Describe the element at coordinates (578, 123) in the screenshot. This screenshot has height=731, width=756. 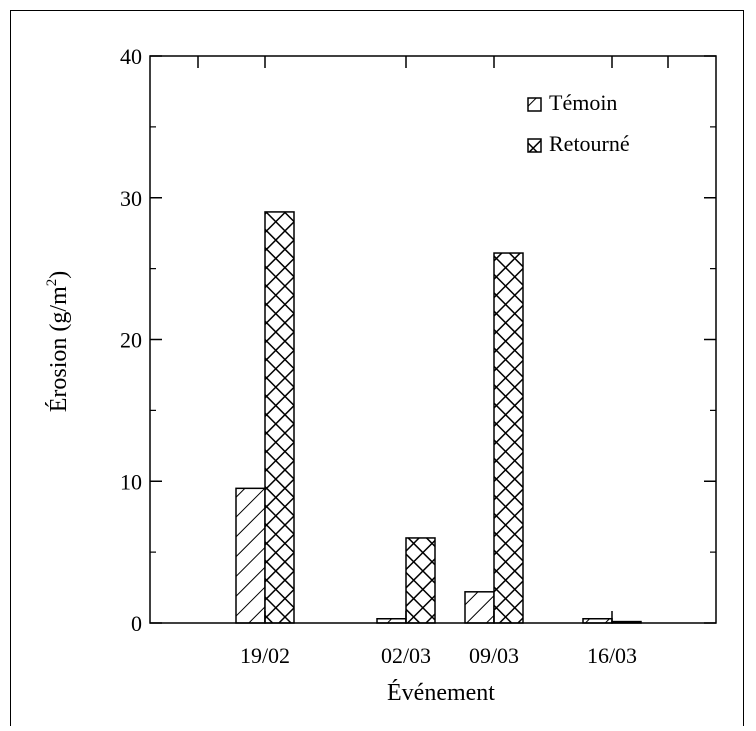
I see `legend: Témoin Retourné` at that location.